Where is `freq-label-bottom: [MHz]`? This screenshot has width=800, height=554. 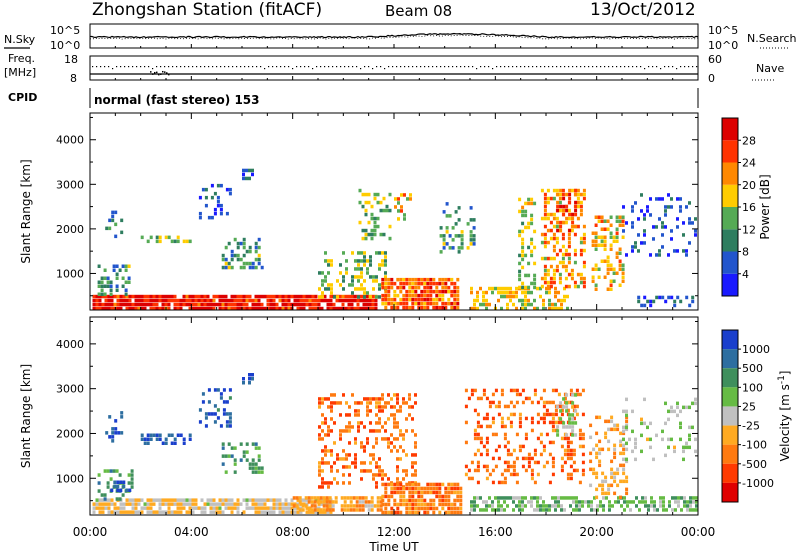 freq-label-bottom: [MHz] is located at coordinates (20, 72).